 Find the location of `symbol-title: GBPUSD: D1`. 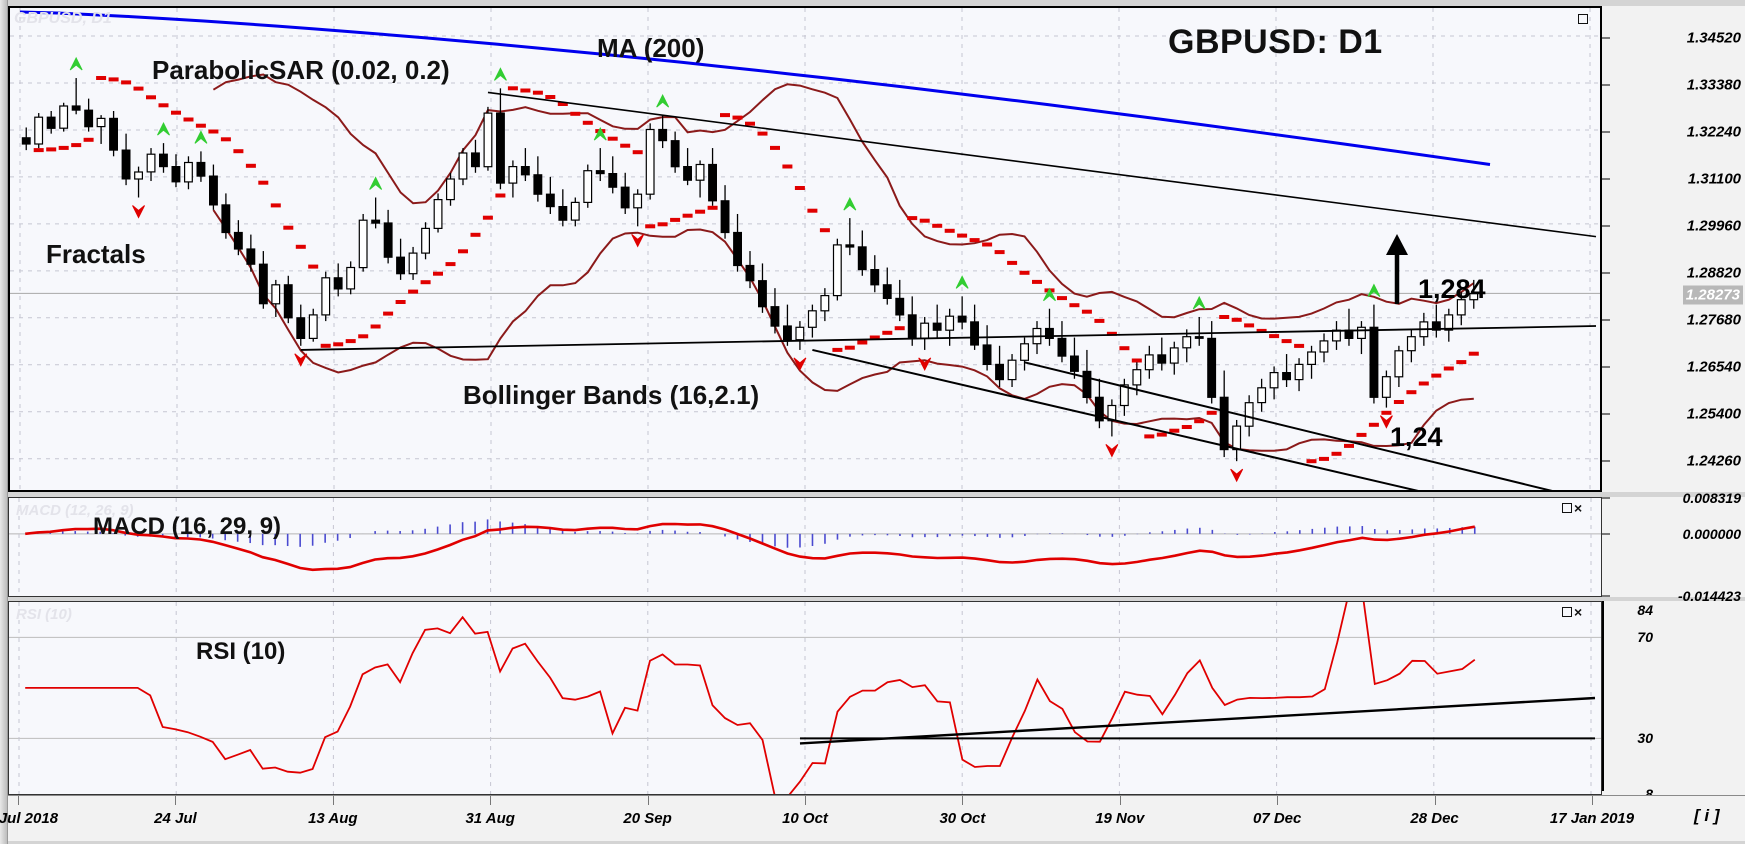

symbol-title: GBPUSD: D1 is located at coordinates (1275, 42).